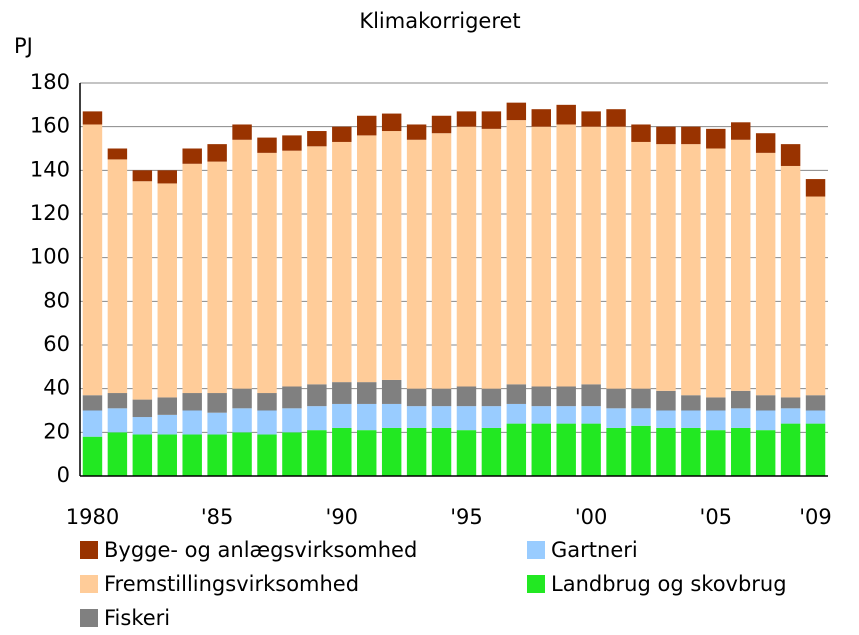 This screenshot has width=859, height=635. What do you see at coordinates (260, 550) in the screenshot?
I see `legend-label: Bygge- og anlægsvirksomhed` at bounding box center [260, 550].